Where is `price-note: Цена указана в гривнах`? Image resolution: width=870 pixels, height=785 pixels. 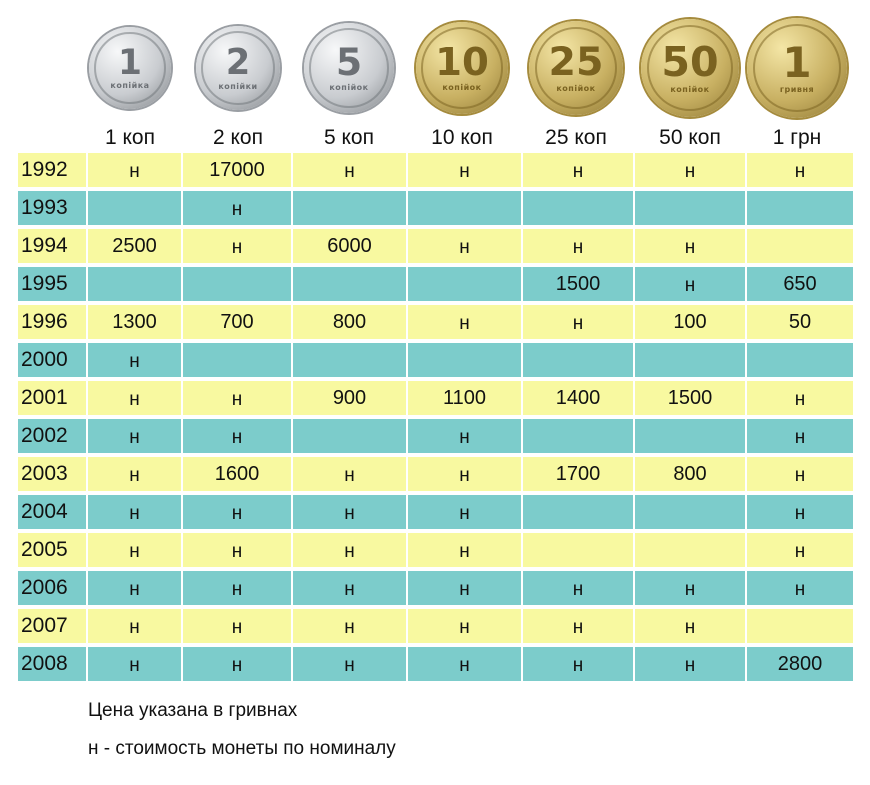 price-note: Цена указана в гривнах is located at coordinates (193, 710).